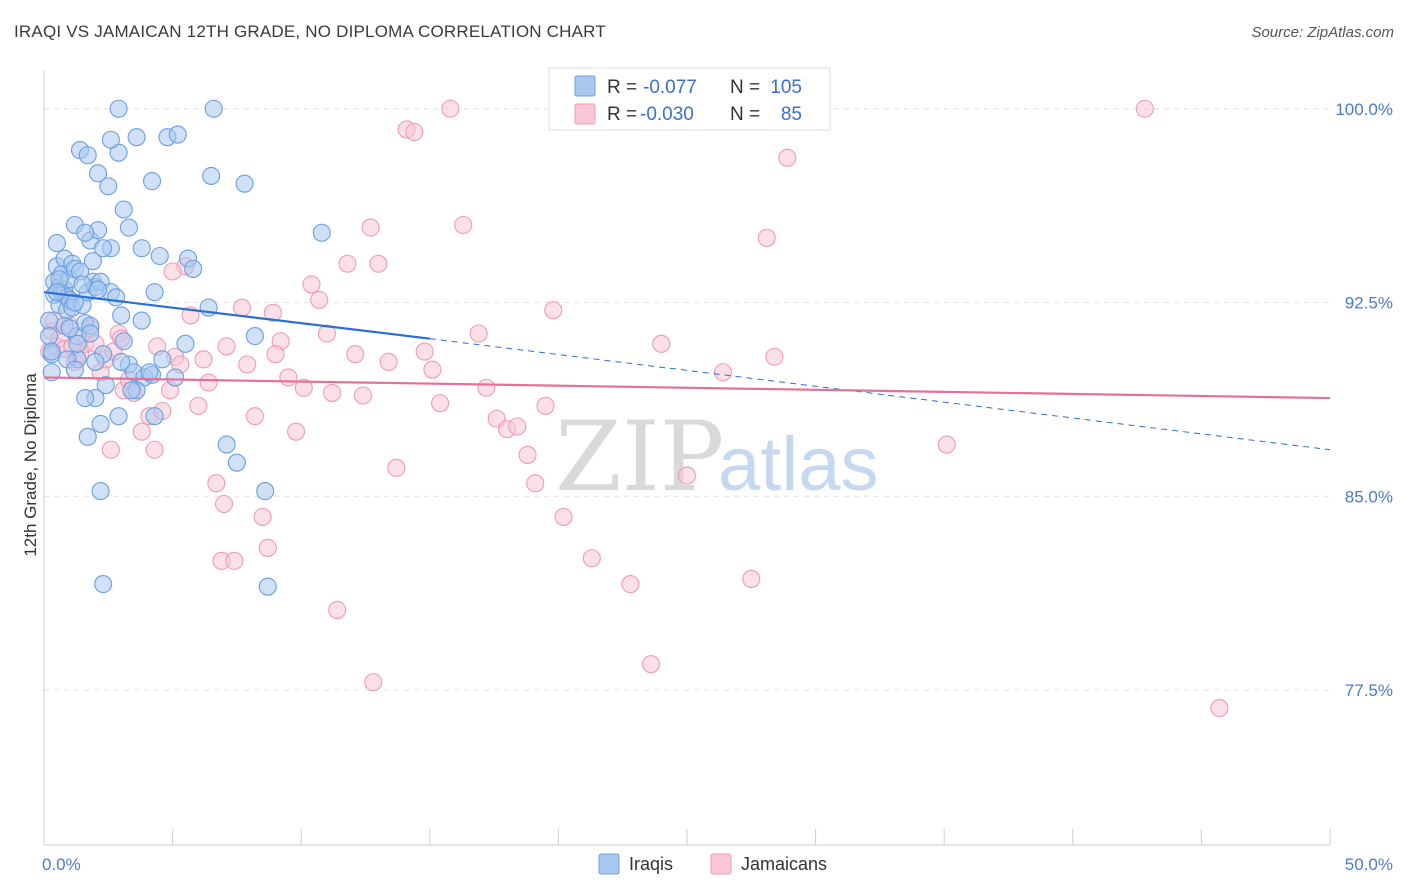 This screenshot has width=1406, height=892. Describe the element at coordinates (689, 99) in the screenshot. I see `stats-legend-box` at that location.